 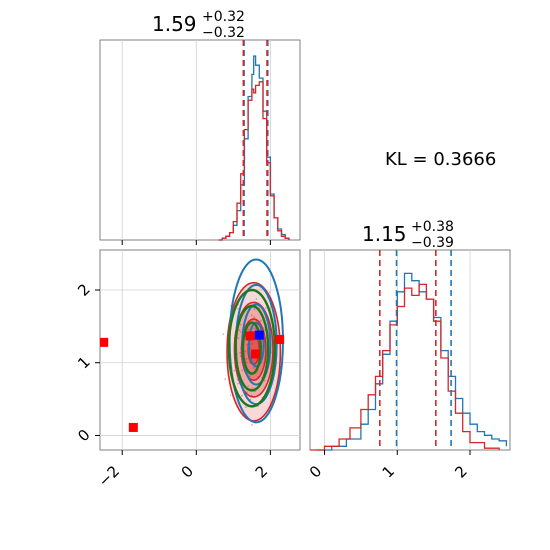 I want to click on x-tick-label: −2, so click(x=109, y=476).